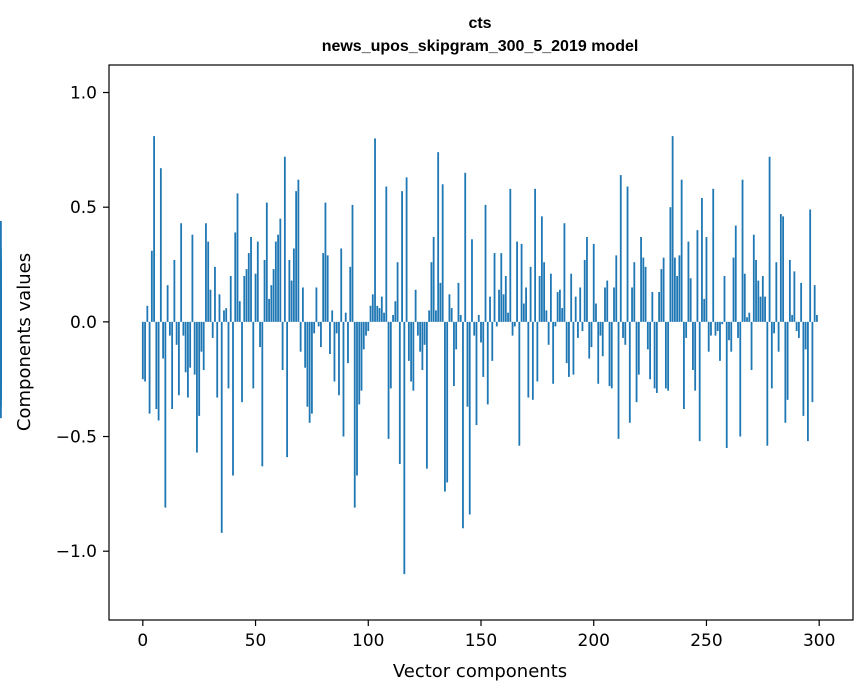 The width and height of the screenshot is (867, 696). What do you see at coordinates (1, 364) in the screenshot?
I see `bar-undefined` at bounding box center [1, 364].